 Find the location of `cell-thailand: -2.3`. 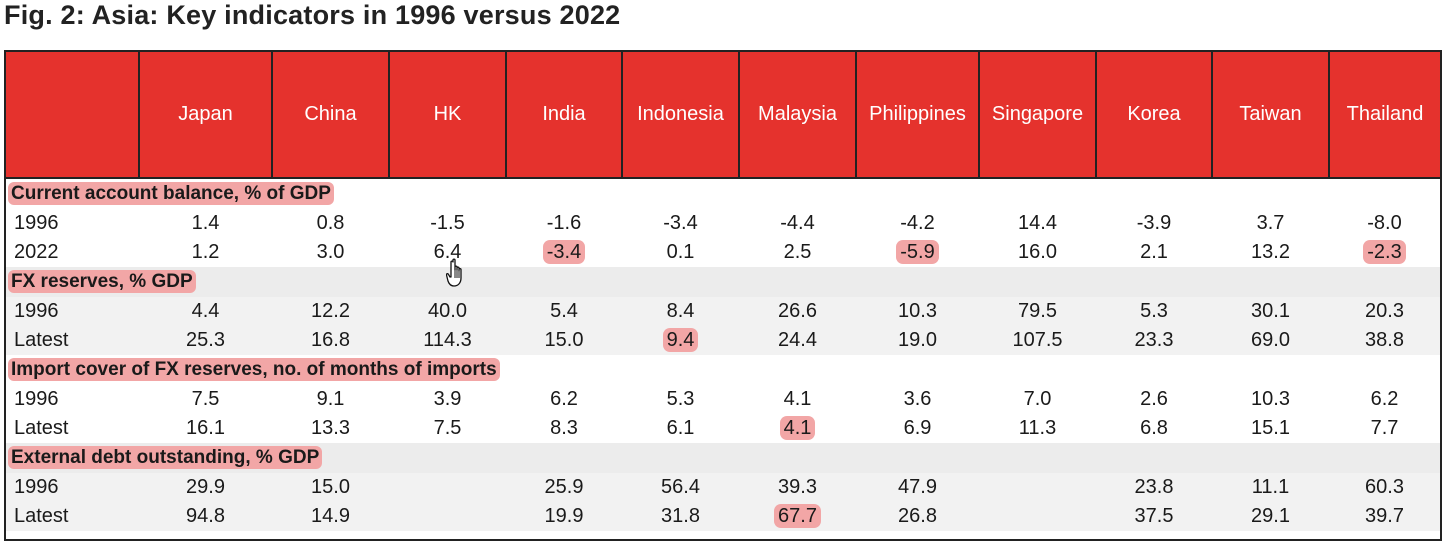

cell-thailand: -2.3 is located at coordinates (1384, 252).